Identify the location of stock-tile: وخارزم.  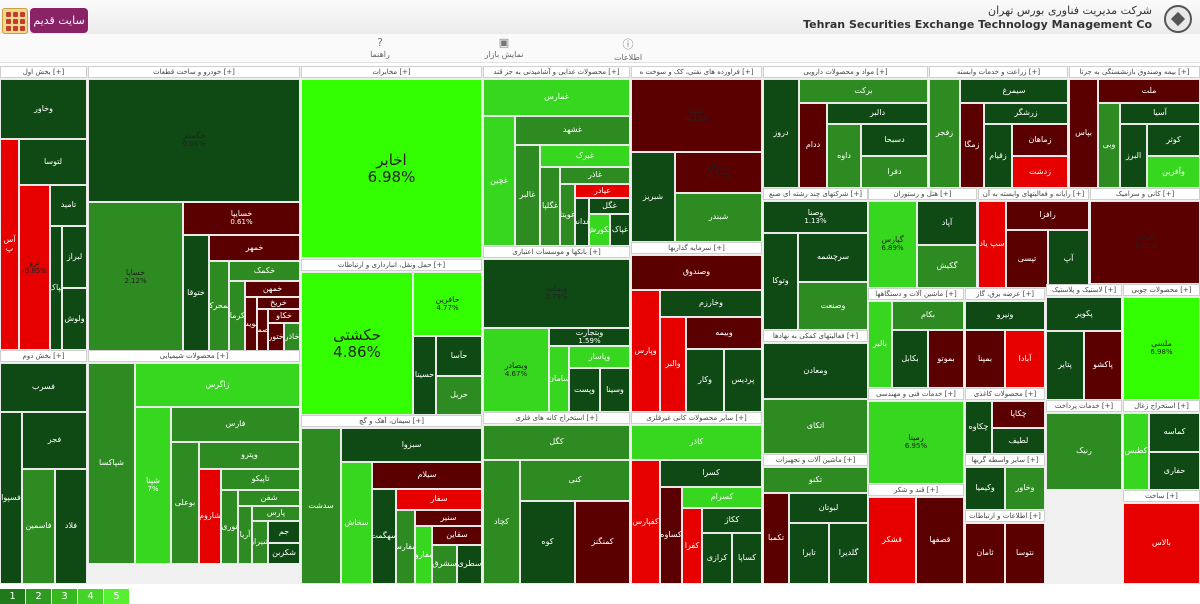
(711, 303).